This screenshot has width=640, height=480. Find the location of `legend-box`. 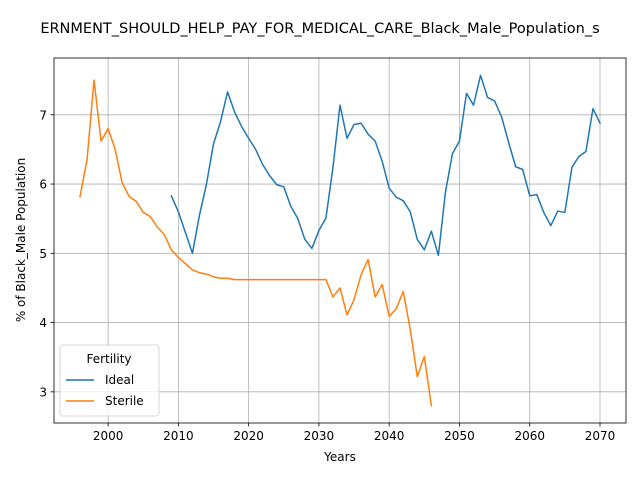

legend-box is located at coordinates (109, 380).